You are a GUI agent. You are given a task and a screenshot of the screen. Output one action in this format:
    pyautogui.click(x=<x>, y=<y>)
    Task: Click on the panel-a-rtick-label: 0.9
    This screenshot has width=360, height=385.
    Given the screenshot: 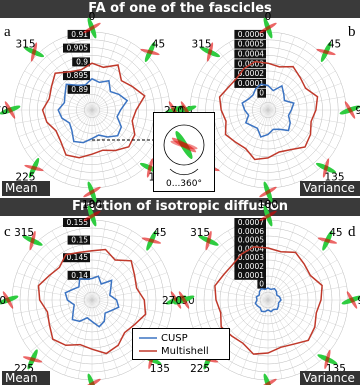 What is the action you would take?
    pyautogui.click(x=82, y=61)
    